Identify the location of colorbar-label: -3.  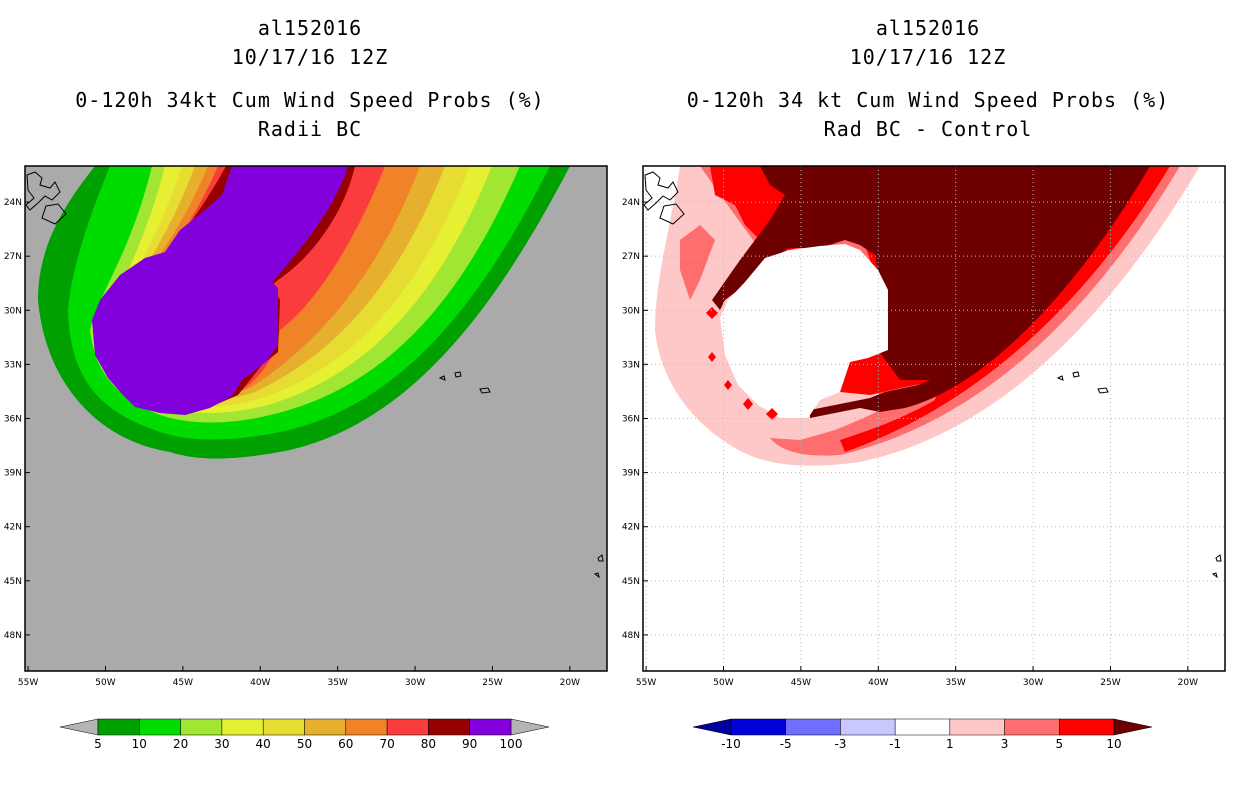
(840, 744).